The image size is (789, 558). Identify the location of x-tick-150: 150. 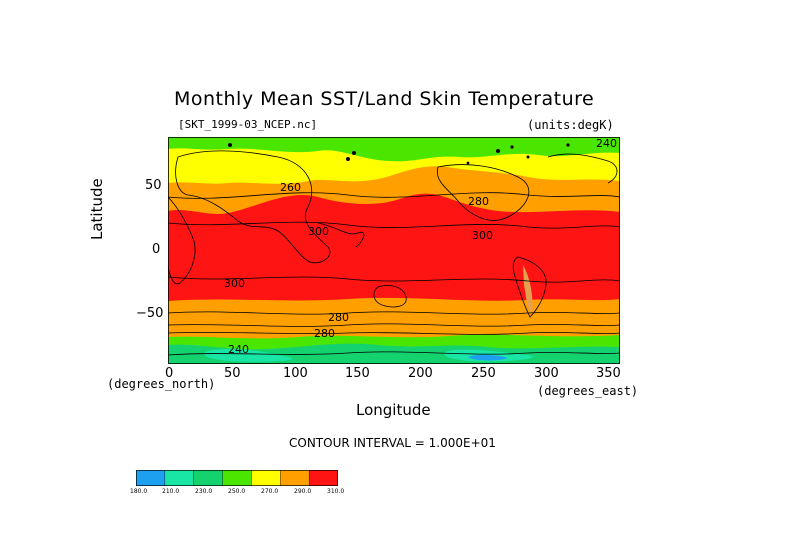
(357, 373).